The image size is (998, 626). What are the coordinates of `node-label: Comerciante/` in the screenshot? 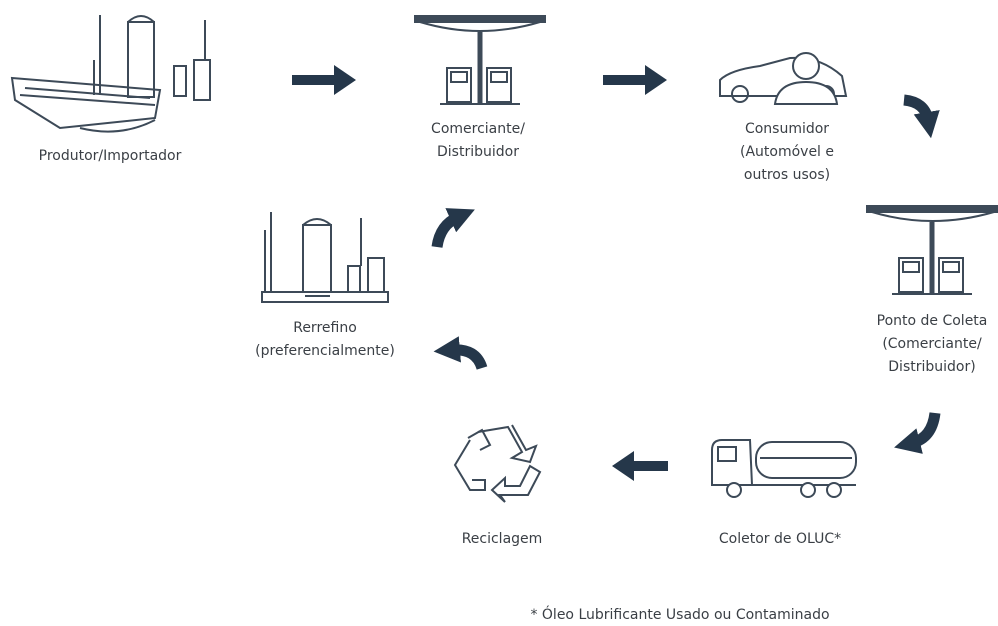 It's located at (478, 129).